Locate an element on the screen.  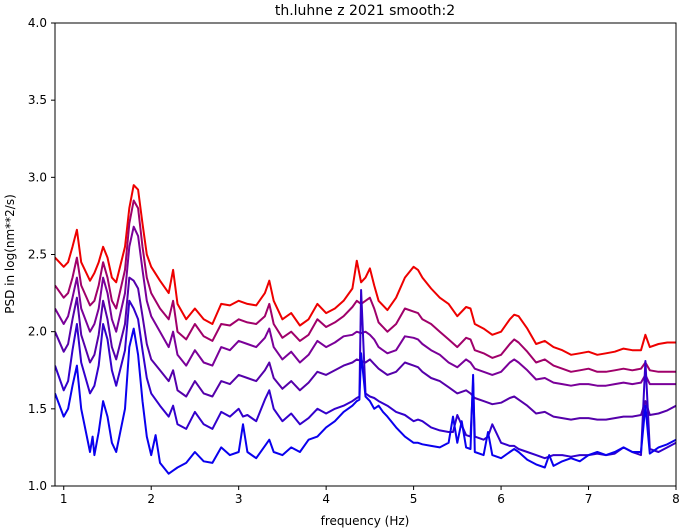
y-tick-label: 2.5 is located at coordinates (37, 255).